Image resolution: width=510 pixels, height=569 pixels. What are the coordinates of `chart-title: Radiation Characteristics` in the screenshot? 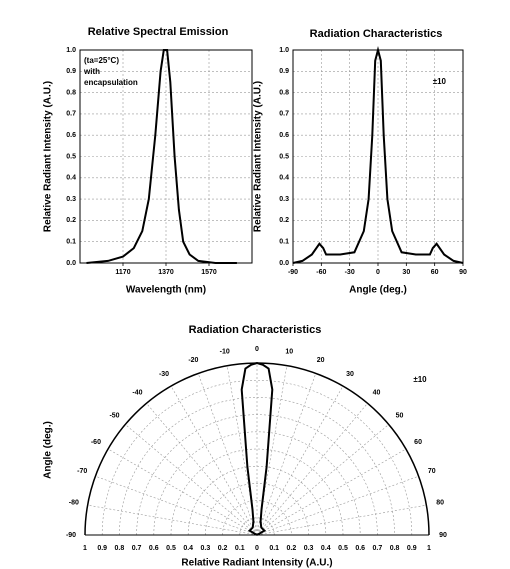 It's located at (376, 34).